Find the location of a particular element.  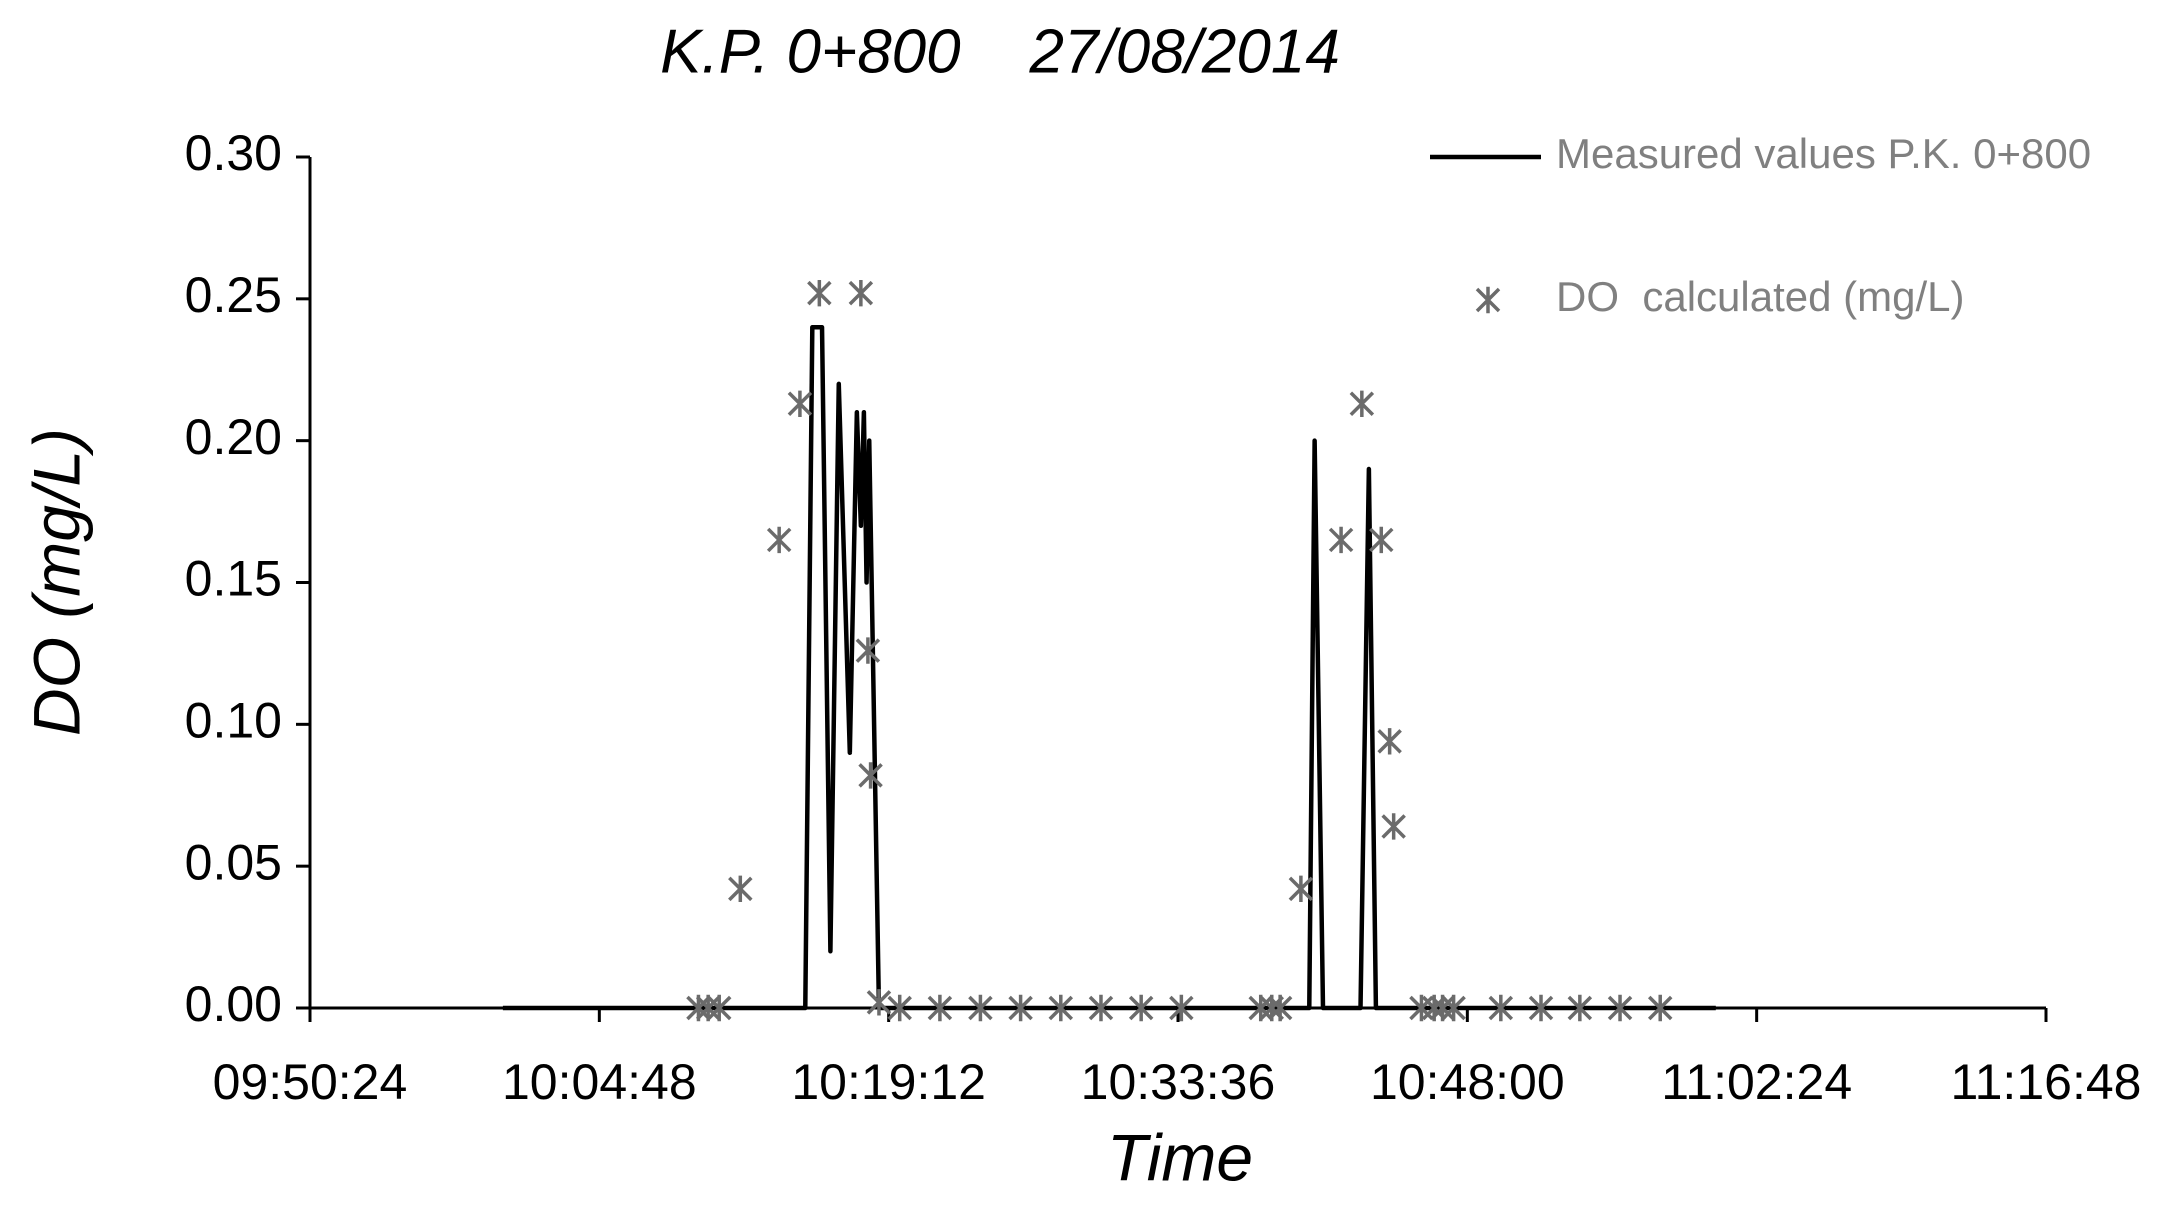

y-tick-label: 0.30 is located at coordinates (233, 153).